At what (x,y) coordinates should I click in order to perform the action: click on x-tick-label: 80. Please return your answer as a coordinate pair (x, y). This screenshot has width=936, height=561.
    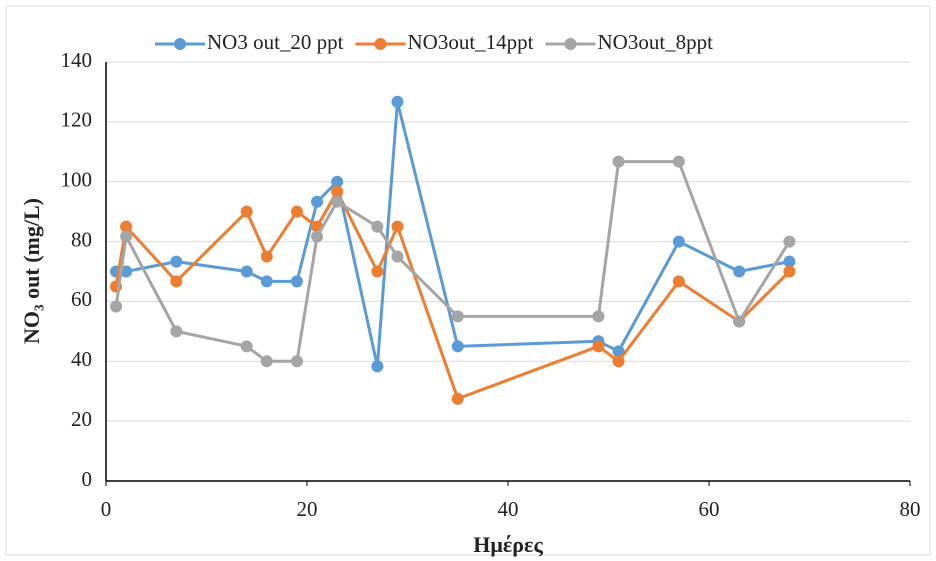
    Looking at the image, I should click on (910, 509).